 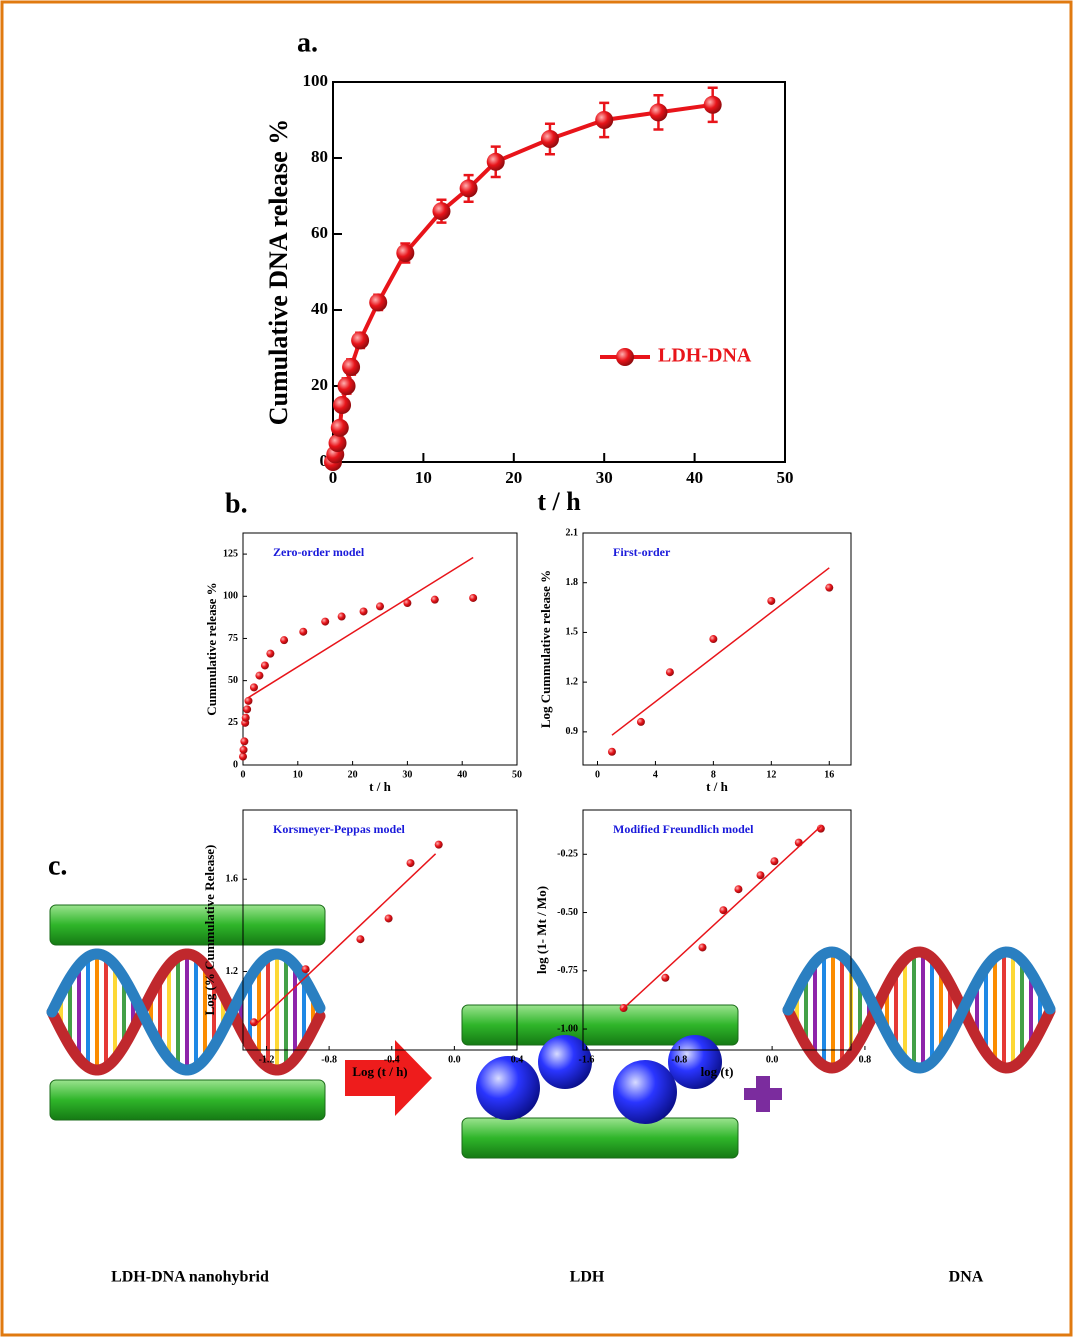 I want to click on y-tick-label: 0, so click(x=324, y=460).